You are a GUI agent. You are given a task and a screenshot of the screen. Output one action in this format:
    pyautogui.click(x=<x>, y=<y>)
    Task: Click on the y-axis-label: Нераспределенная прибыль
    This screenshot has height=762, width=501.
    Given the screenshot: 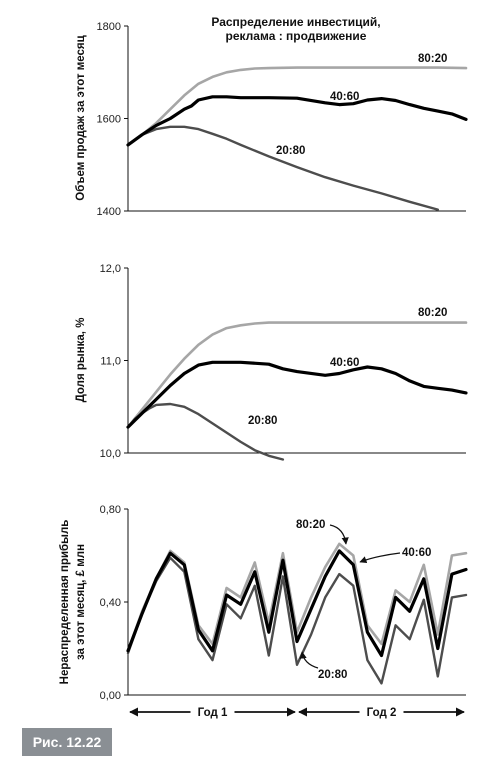 What is the action you would take?
    pyautogui.click(x=65, y=602)
    